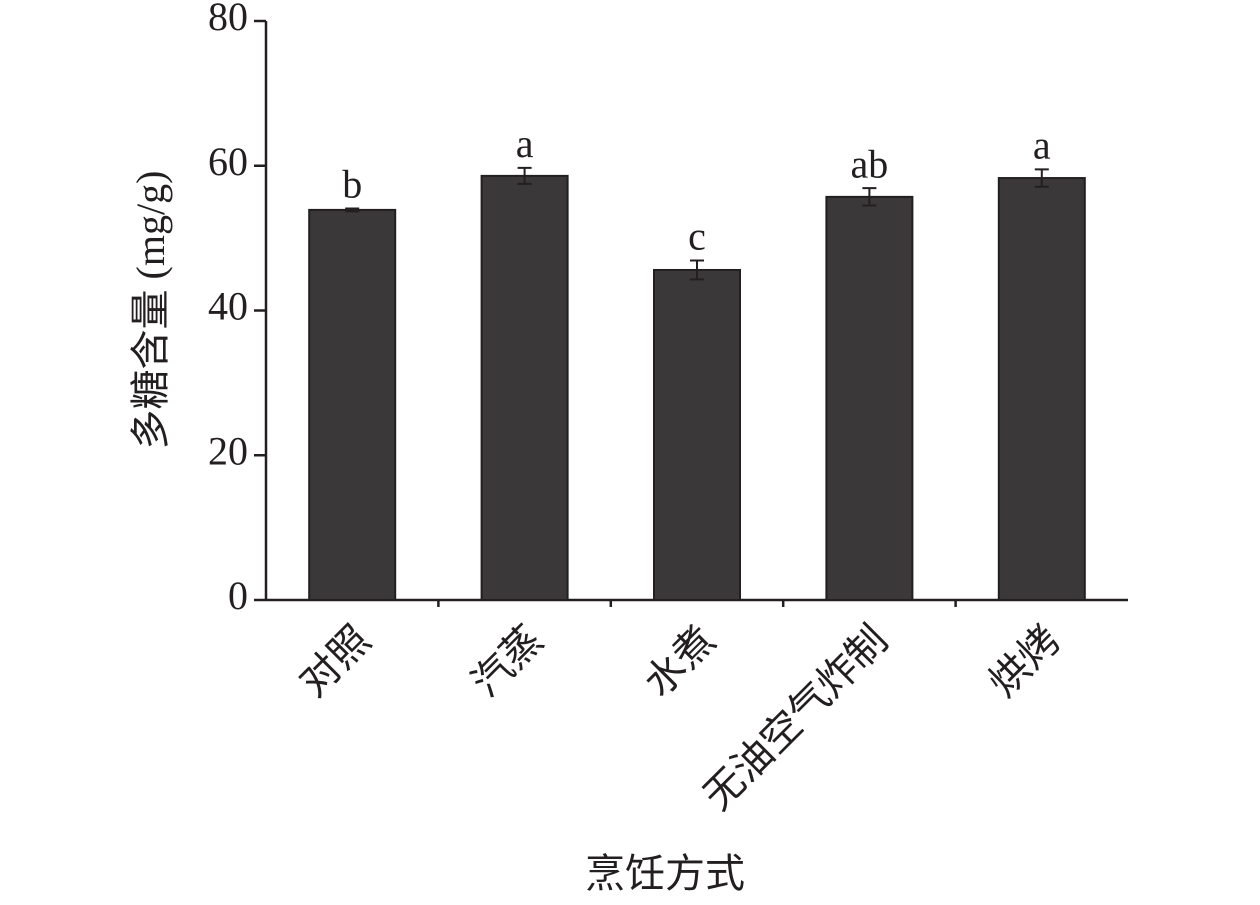 This screenshot has height=905, width=1260. What do you see at coordinates (665, 873) in the screenshot?
I see `x-axis-title: 烹饪方式` at bounding box center [665, 873].